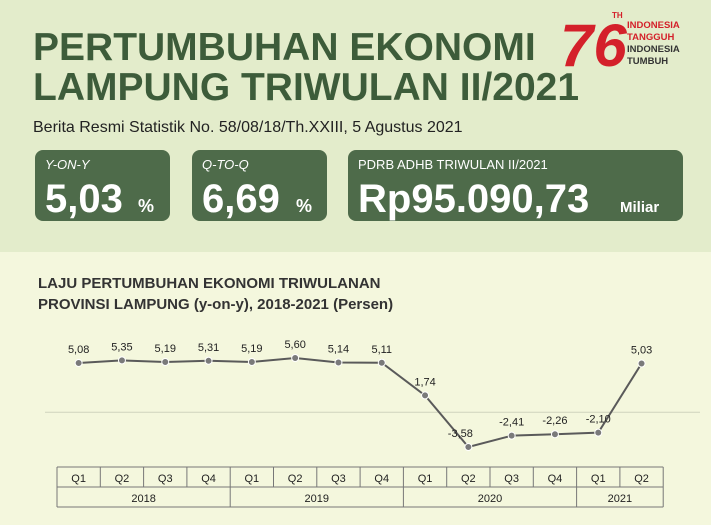  What do you see at coordinates (424, 382) in the screenshot?
I see `data-label: 1,74` at bounding box center [424, 382].